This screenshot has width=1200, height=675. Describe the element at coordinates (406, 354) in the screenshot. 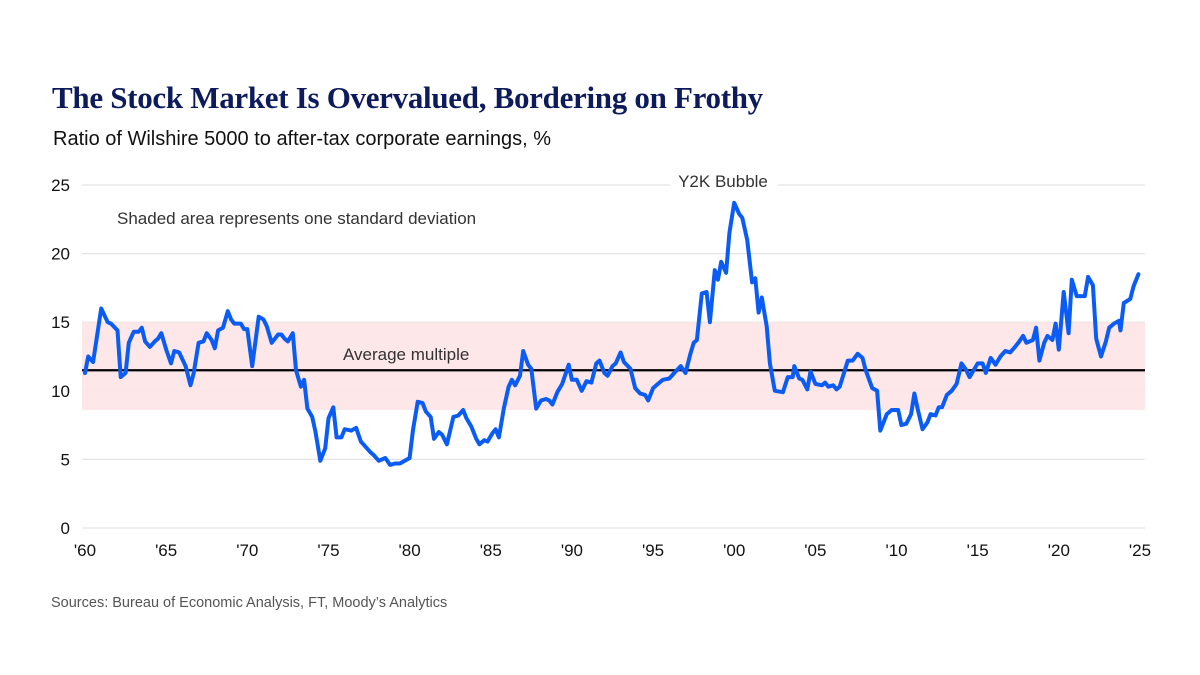

I see `average-multiple-label: Average multiple` at that location.